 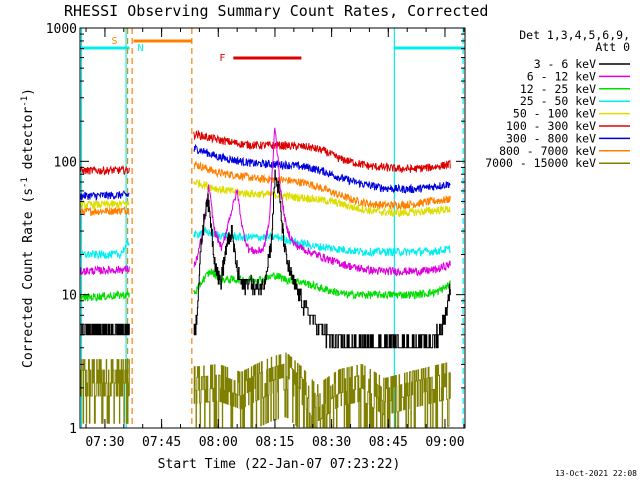 I want to click on y-tick-label: 1000, so click(x=61, y=29).